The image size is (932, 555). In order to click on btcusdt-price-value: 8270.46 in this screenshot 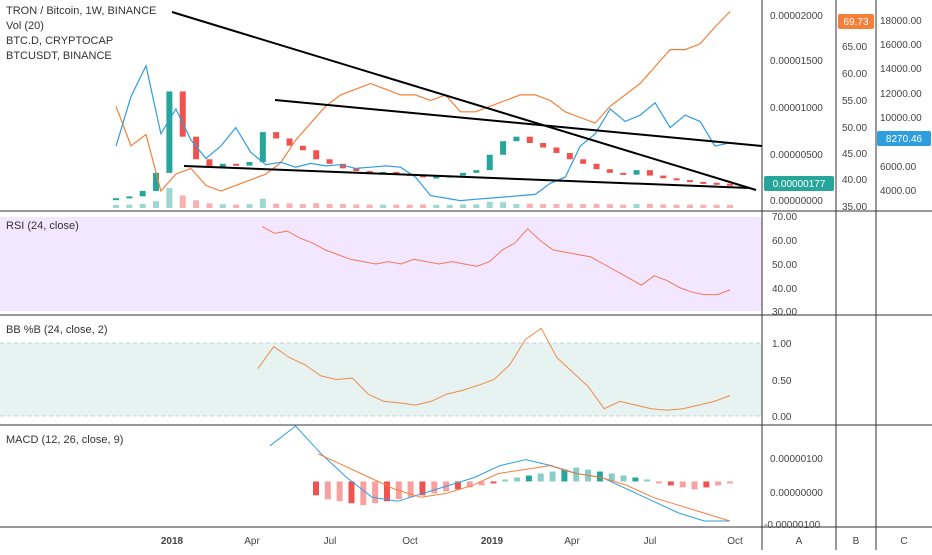, I will do `click(904, 139)`.